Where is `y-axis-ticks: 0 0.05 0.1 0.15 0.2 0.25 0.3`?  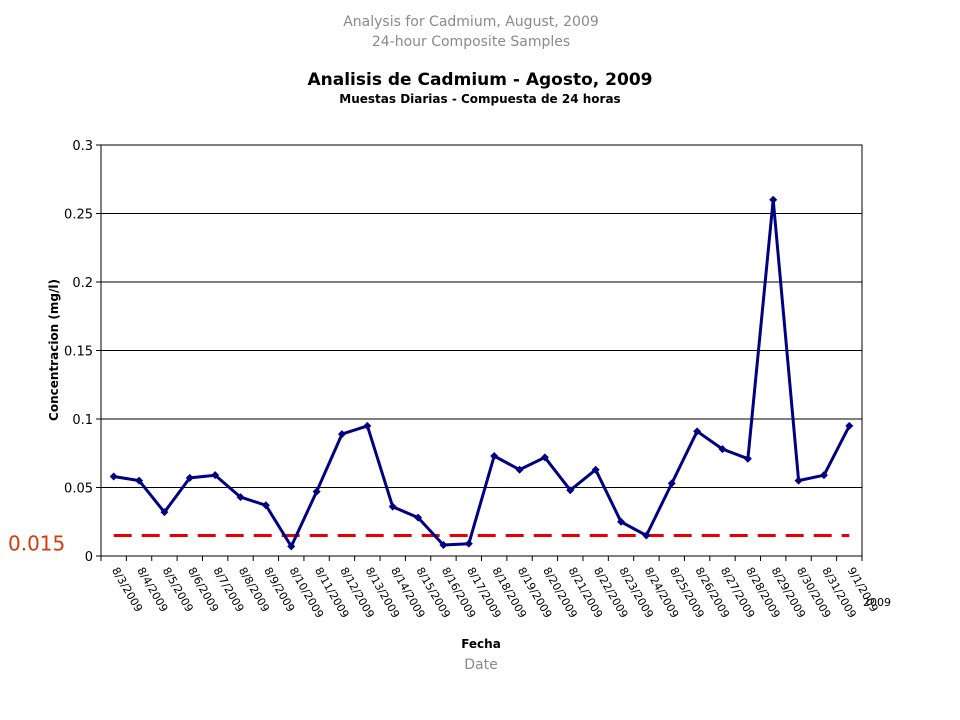
y-axis-ticks: 0 0.05 0.1 0.15 0.2 0.25 0.3 is located at coordinates (82, 352).